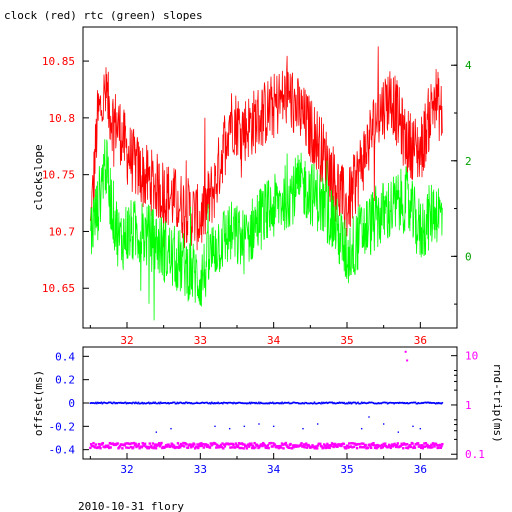 The width and height of the screenshot is (512, 512). What do you see at coordinates (497, 402) in the screenshot?
I see `y-axis-label-right: rnd-trip(ms)` at bounding box center [497, 402].